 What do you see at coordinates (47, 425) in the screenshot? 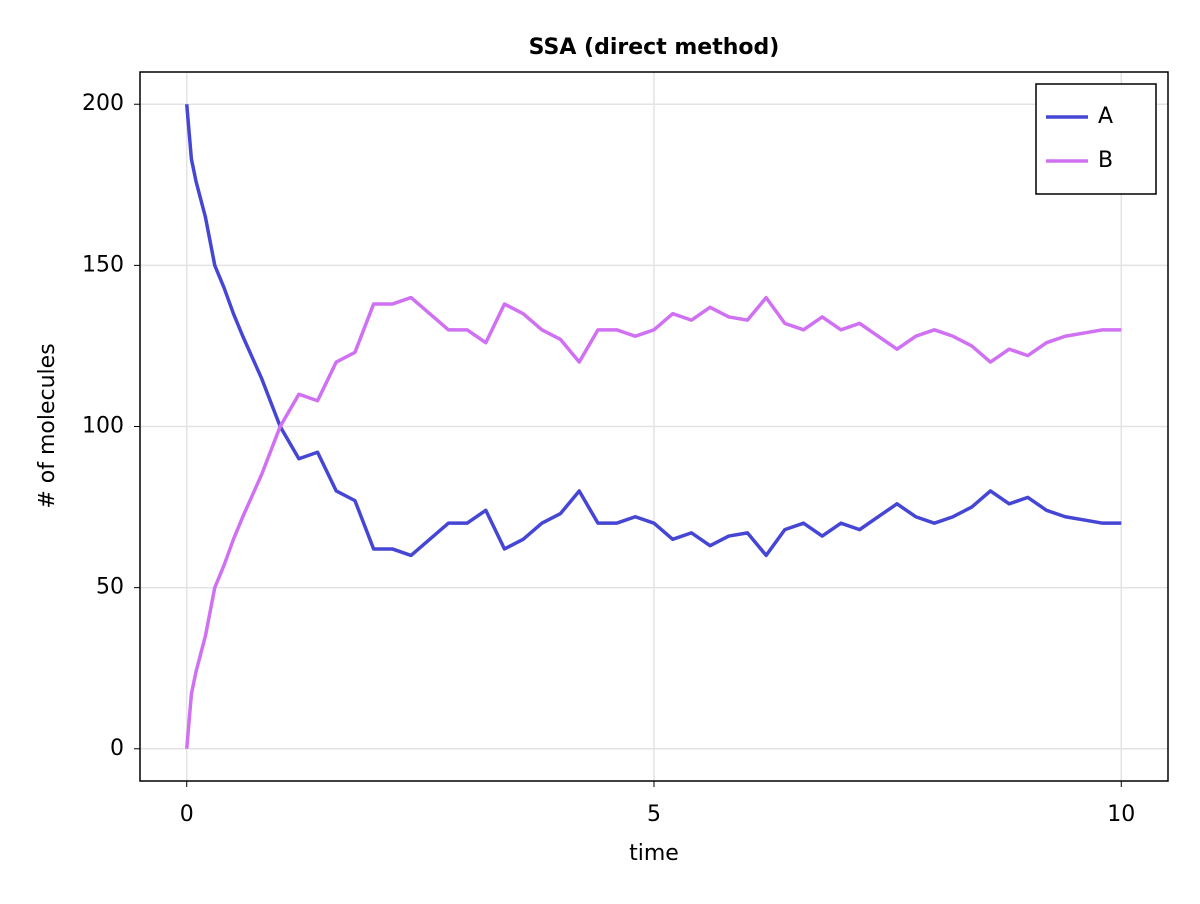
I see `y-axis-label: # of molecules` at bounding box center [47, 425].